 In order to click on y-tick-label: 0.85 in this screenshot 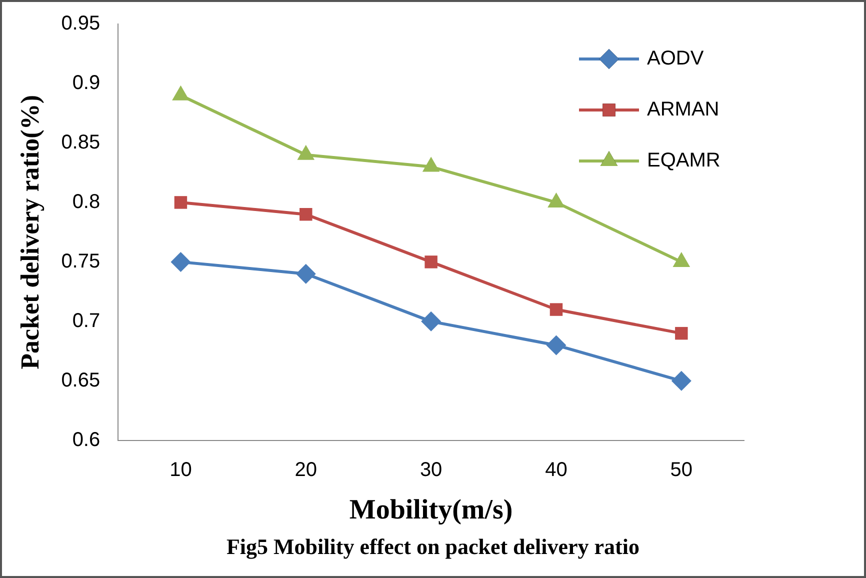, I will do `click(80, 142)`.